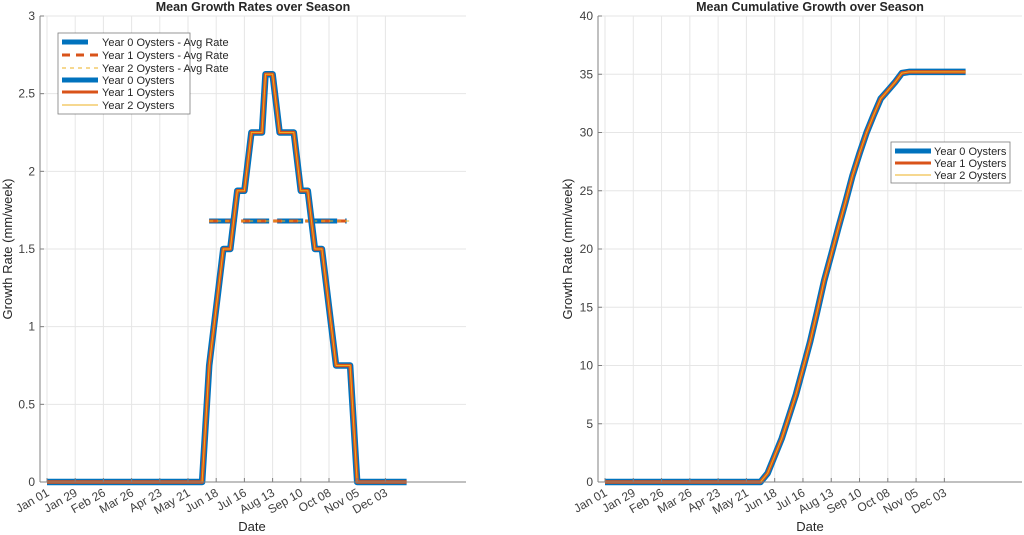 The image size is (1024, 535). I want to click on legend-label: Year 1 Oysters - Avg Rate, so click(165, 56).